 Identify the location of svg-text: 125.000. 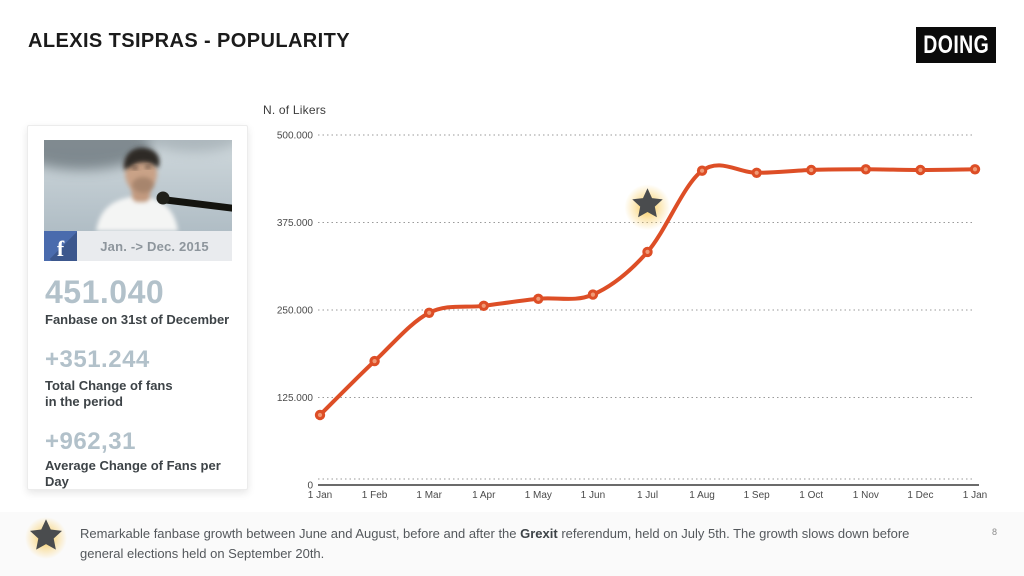
(295, 398).